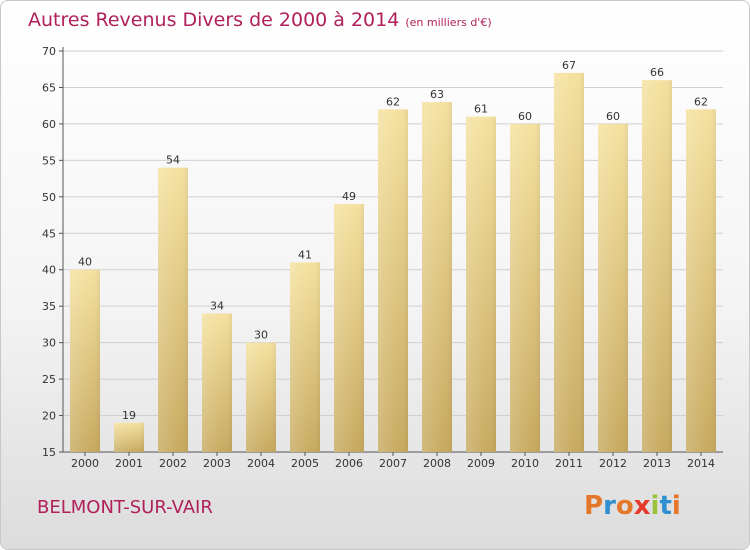  Describe the element at coordinates (49, 270) in the screenshot. I see `y-tick-label: 40` at that location.